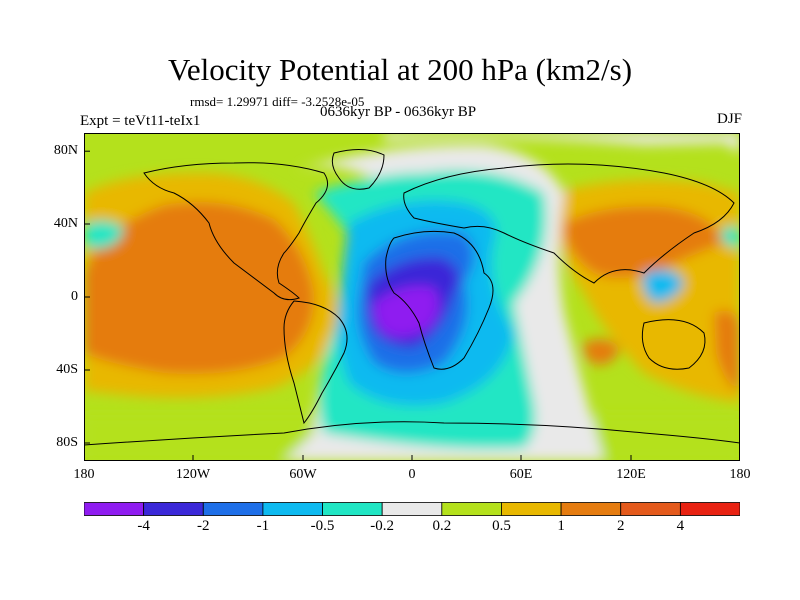 The width and height of the screenshot is (800, 600). What do you see at coordinates (143, 526) in the screenshot?
I see `colorbar-label: -4` at bounding box center [143, 526].